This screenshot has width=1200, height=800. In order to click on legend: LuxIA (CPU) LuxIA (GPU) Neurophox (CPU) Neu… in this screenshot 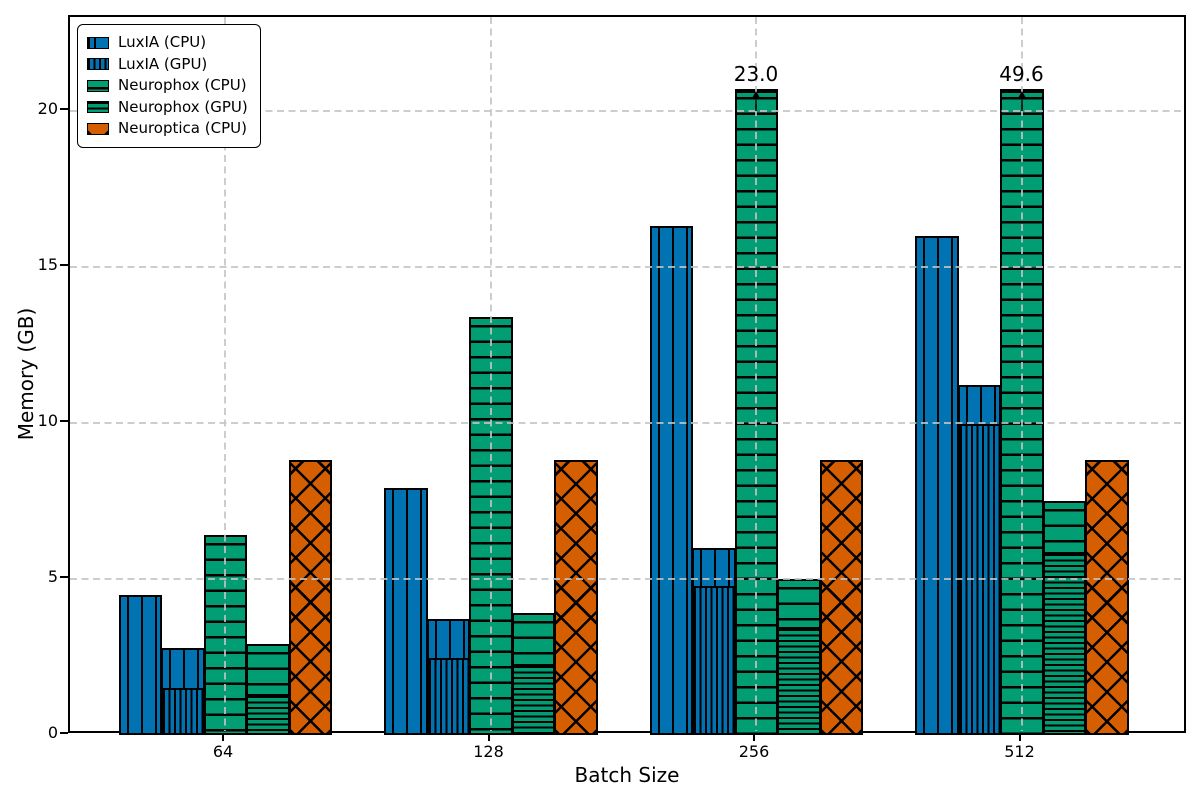, I will do `click(169, 86)`.